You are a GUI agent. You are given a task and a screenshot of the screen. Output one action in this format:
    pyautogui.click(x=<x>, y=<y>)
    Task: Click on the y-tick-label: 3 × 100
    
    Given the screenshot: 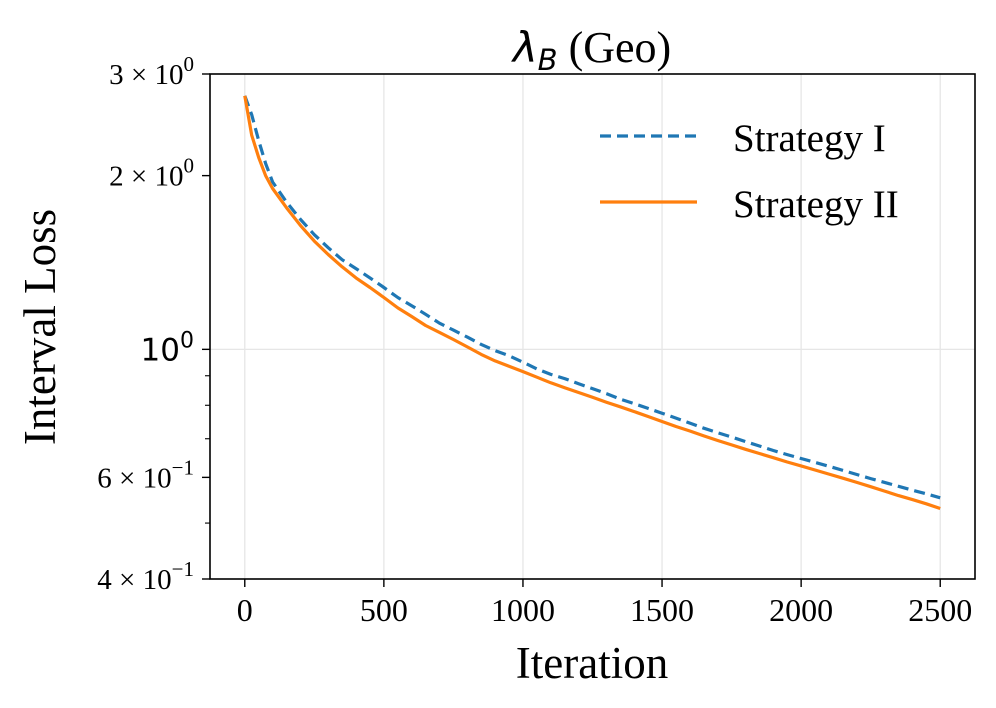 What is the action you would take?
    pyautogui.click(x=151, y=71)
    